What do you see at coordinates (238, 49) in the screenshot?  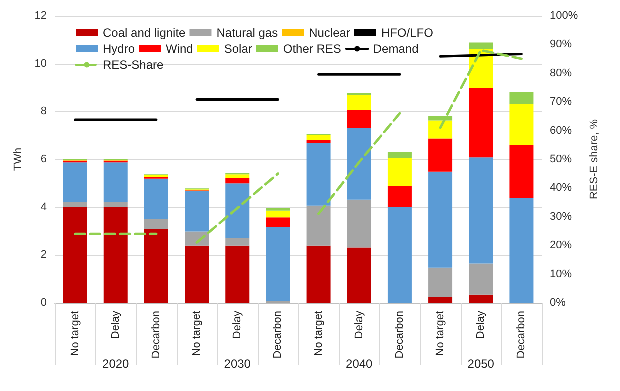 I see `legend-label: Solar` at bounding box center [238, 49].